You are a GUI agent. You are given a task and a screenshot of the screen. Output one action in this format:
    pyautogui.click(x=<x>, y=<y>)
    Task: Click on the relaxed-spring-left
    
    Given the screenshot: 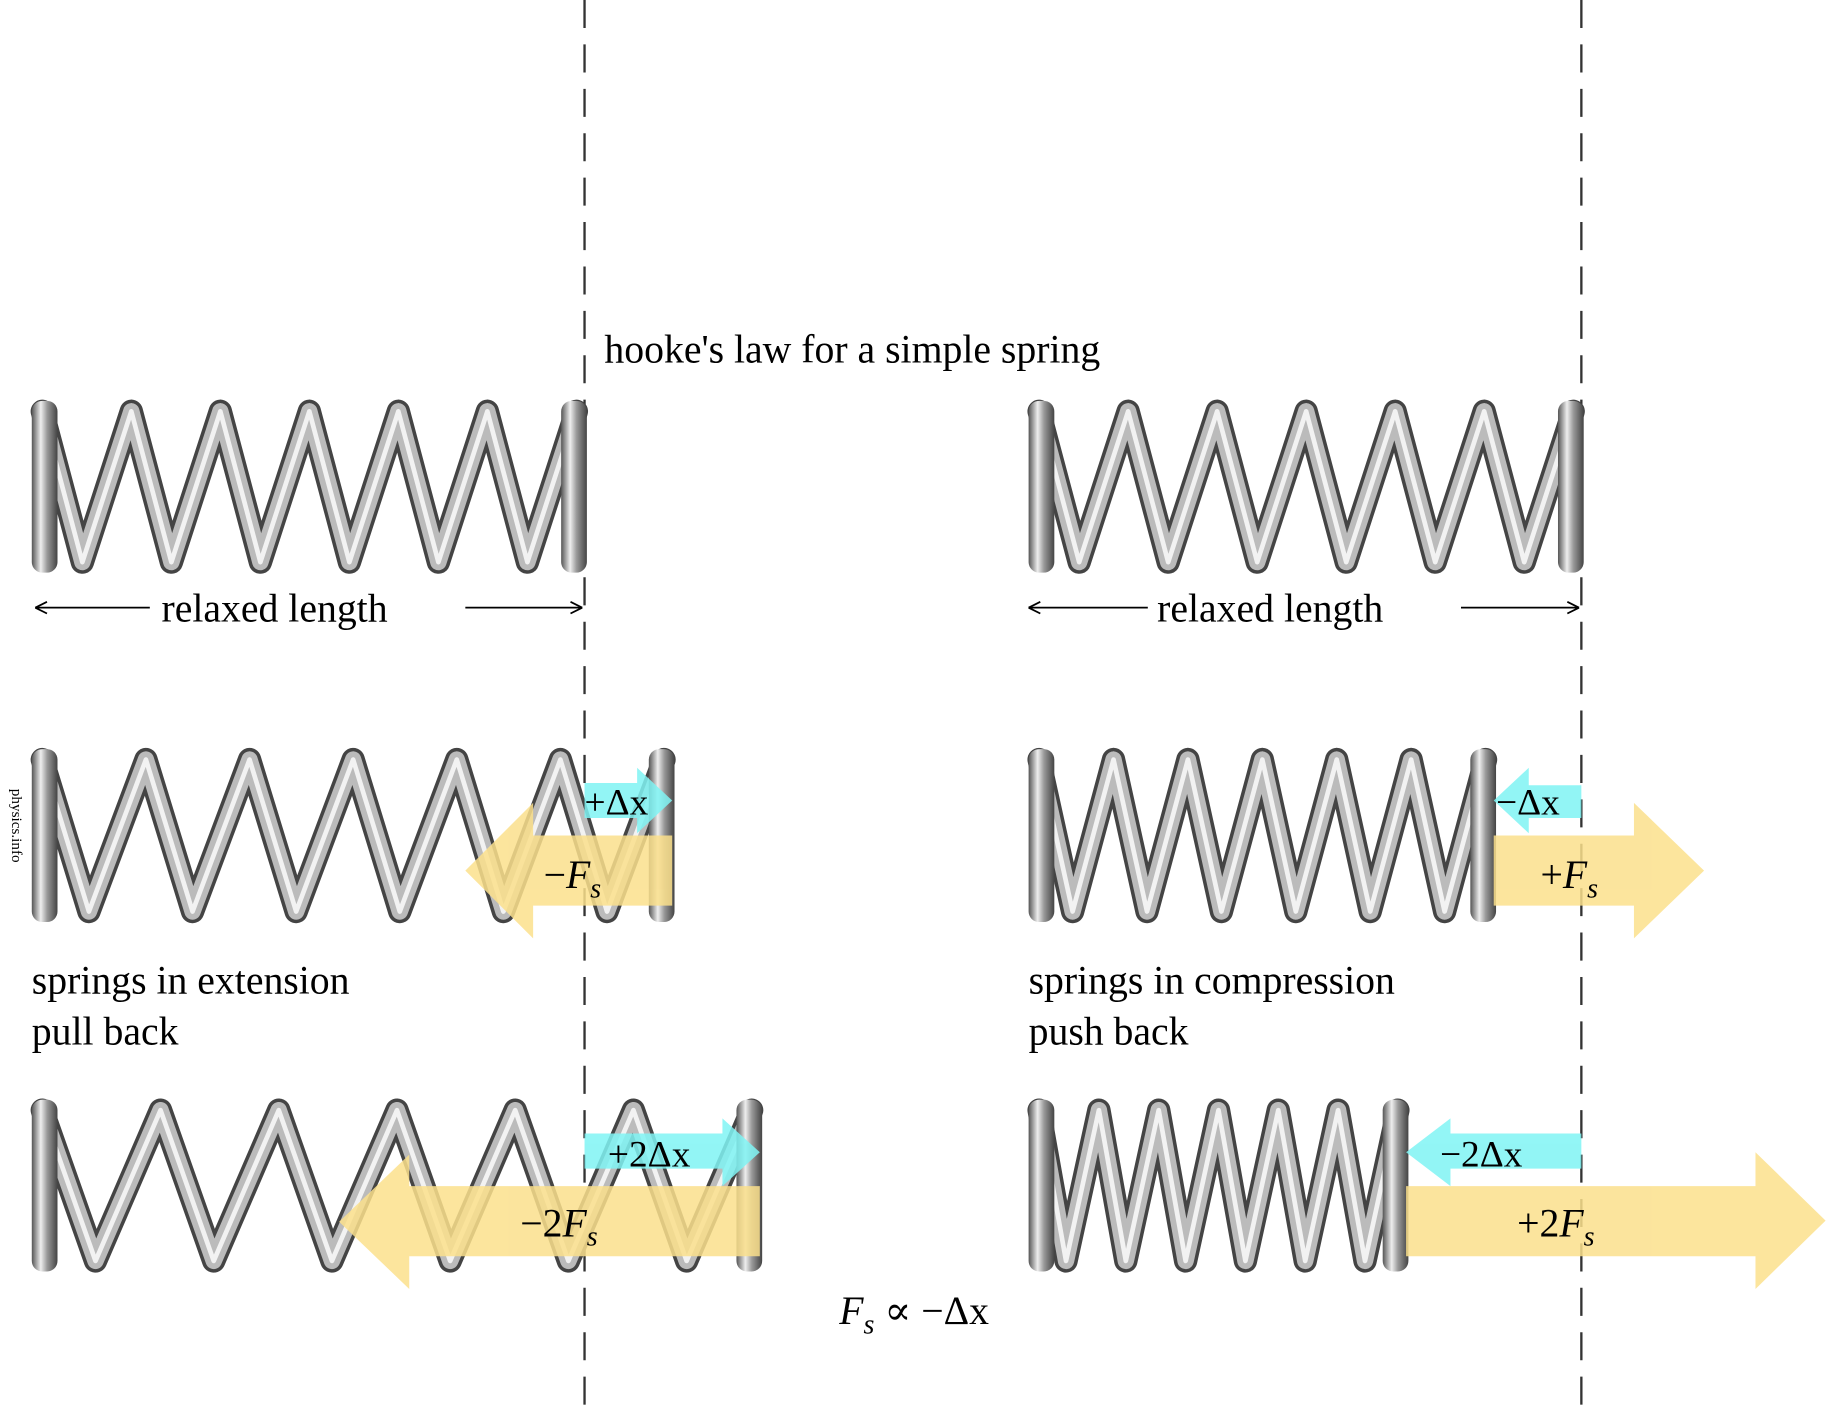 What is the action you would take?
    pyautogui.click(x=309, y=486)
    